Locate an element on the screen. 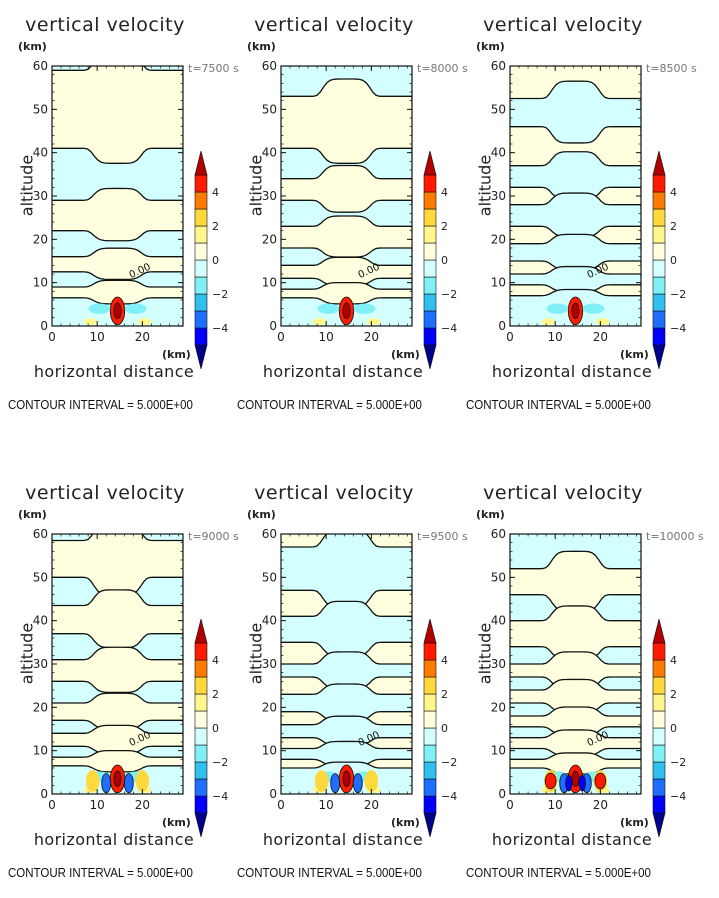 This screenshot has width=719, height=898. time-label: t=8500 s is located at coordinates (671, 68).